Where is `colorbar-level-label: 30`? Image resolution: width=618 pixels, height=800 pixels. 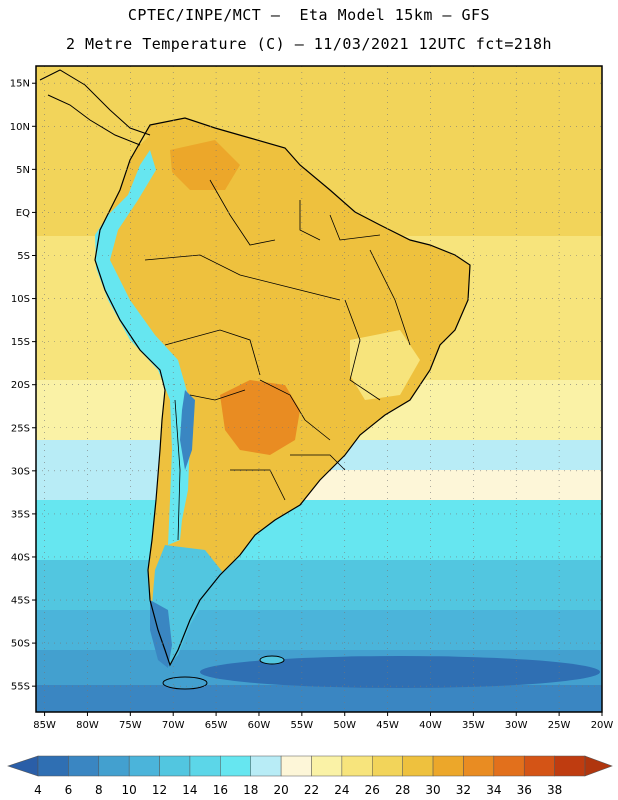 colorbar-level-label: 30 is located at coordinates (432, 790).